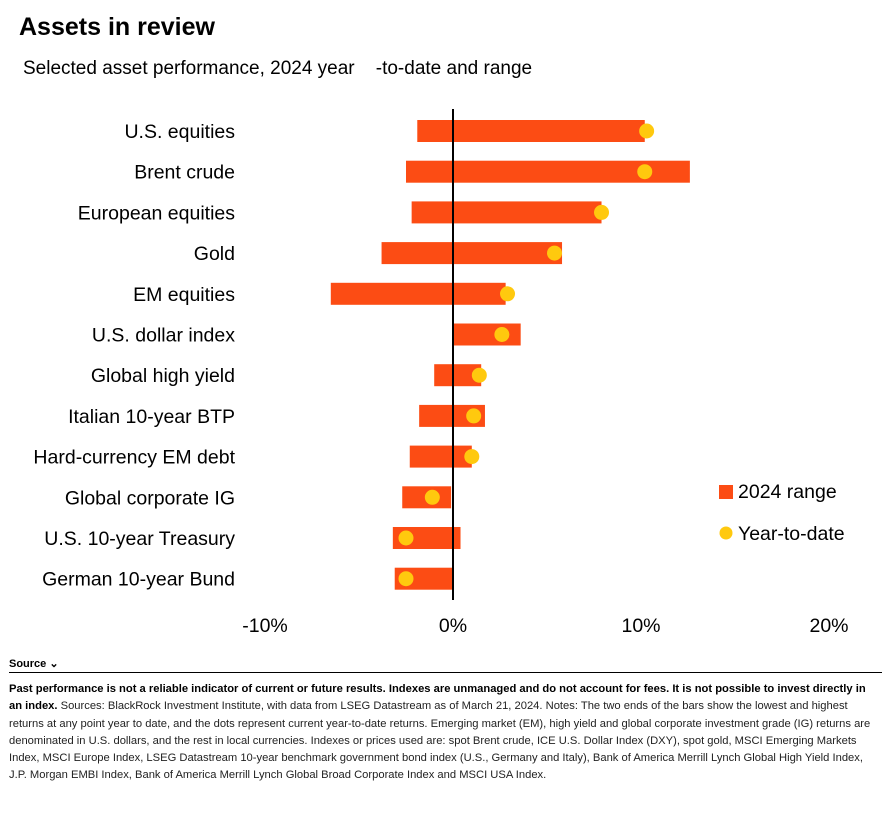  I want to click on x-tick-label: -10%, so click(265, 626).